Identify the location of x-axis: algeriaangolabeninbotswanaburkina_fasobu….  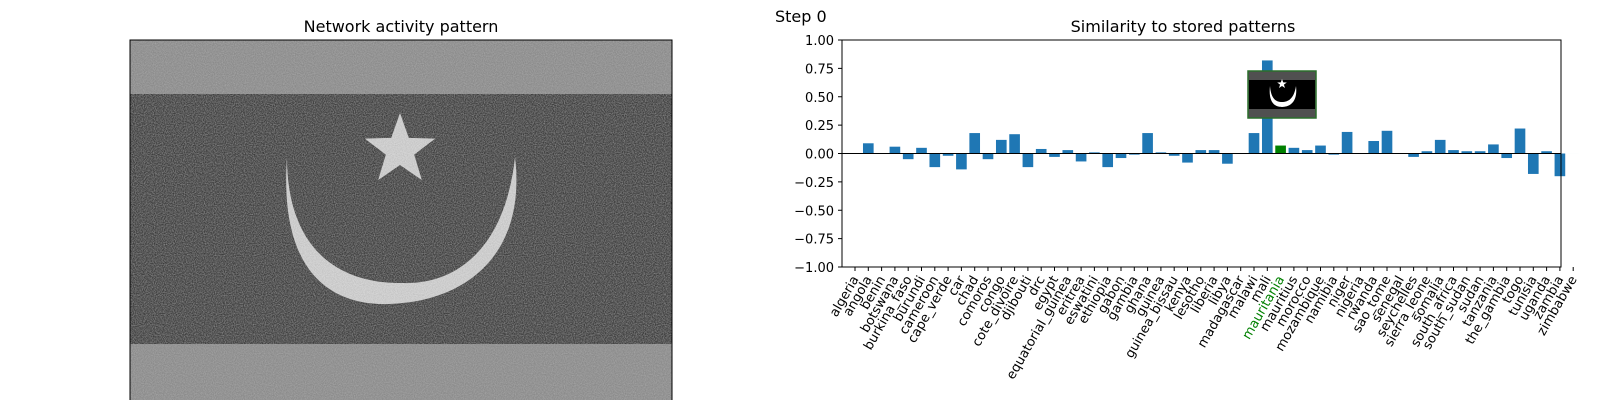
(1204, 324).